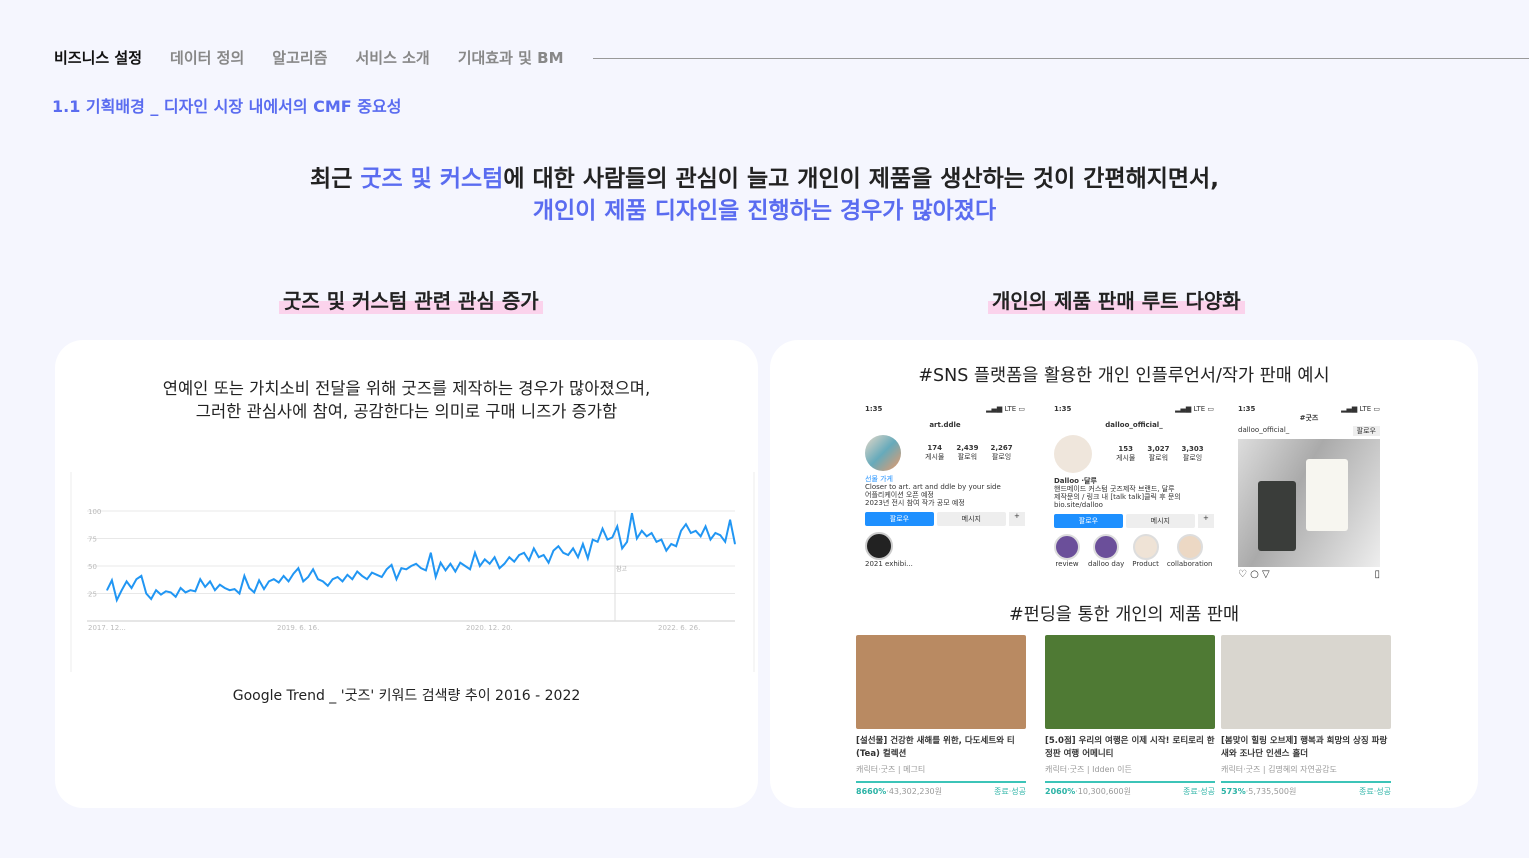 The image size is (1529, 858). I want to click on nav-business: 비즈니스 설정, so click(98, 58).